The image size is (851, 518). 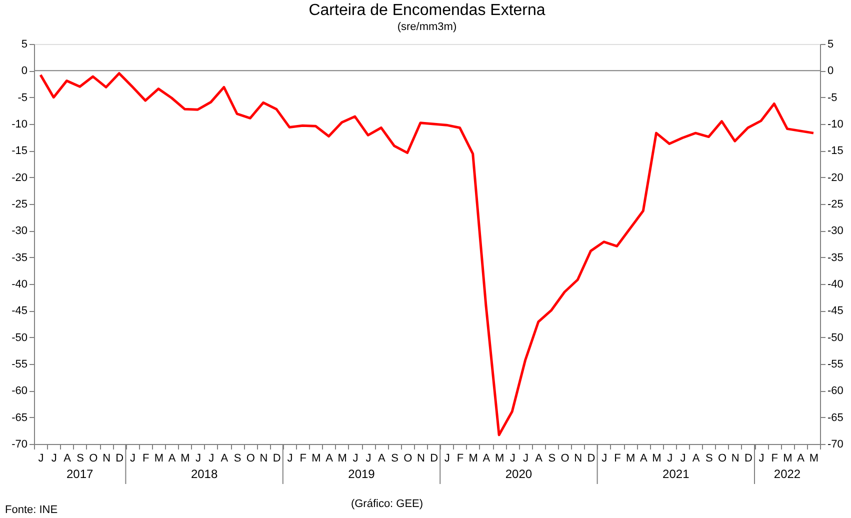 What do you see at coordinates (20, 178) in the screenshot?
I see `y-tick-label: -20` at bounding box center [20, 178].